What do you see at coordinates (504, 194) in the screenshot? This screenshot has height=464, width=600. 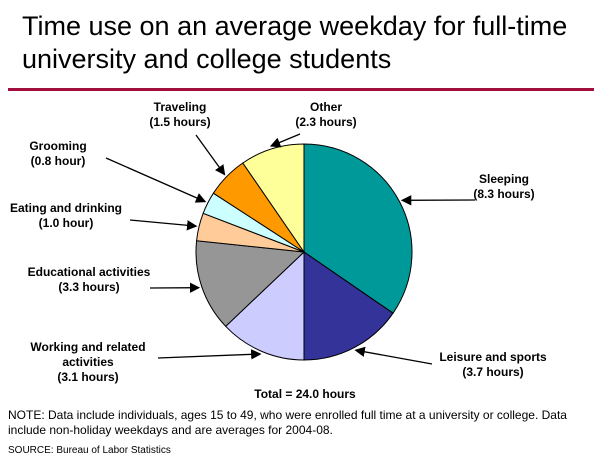 I see `label-sleeping-value: (8.3 hours)` at bounding box center [504, 194].